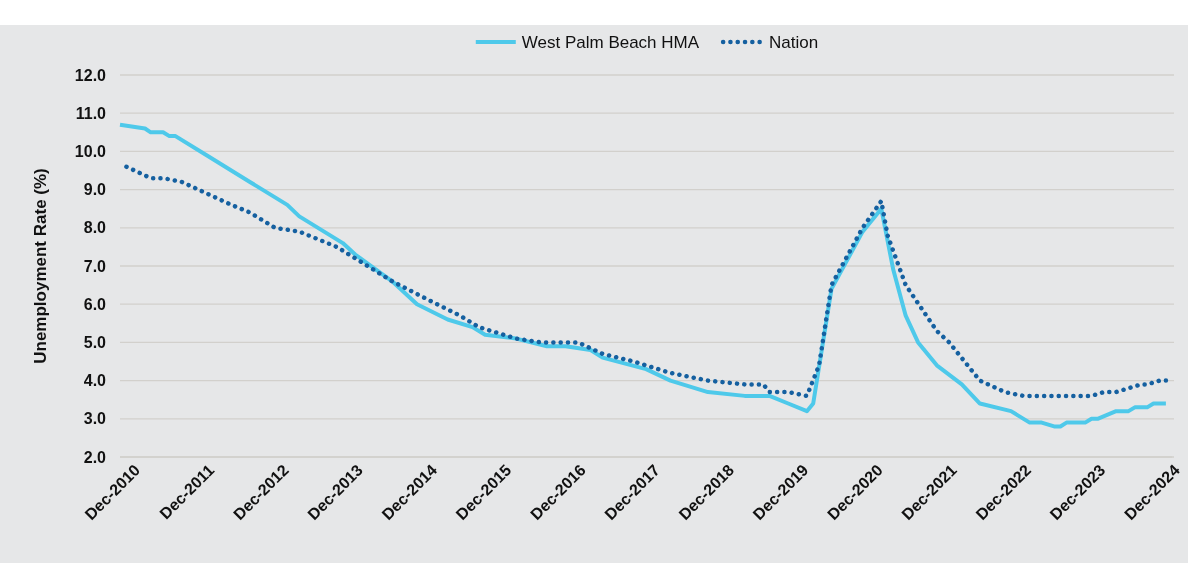 The image size is (1188, 563). What do you see at coordinates (95, 419) in the screenshot?
I see `y-tick-label: 3.0` at bounding box center [95, 419].